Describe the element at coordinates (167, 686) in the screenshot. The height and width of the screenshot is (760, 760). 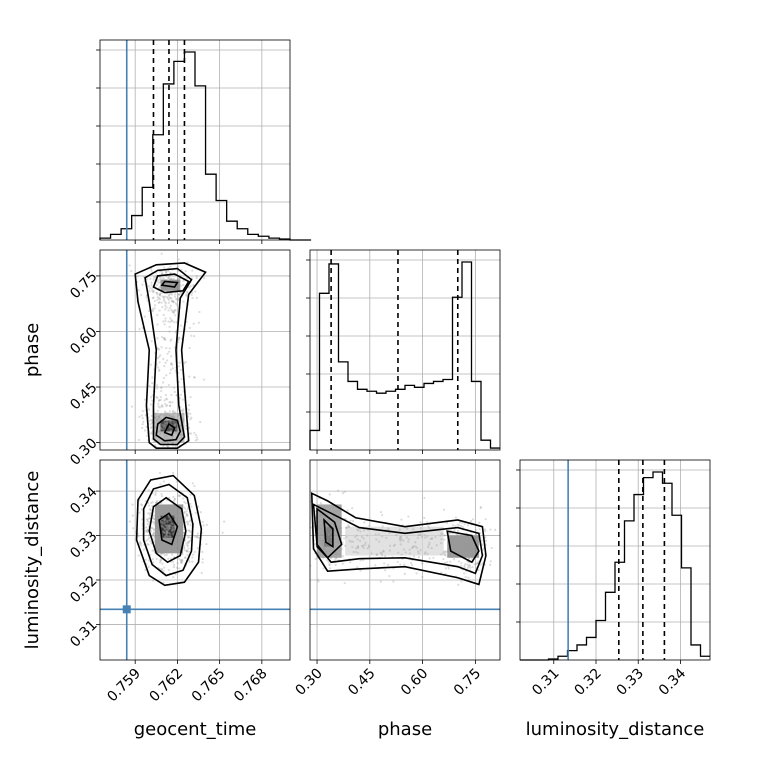
I see `xtick-label-geocent_time: 0.762` at that location.